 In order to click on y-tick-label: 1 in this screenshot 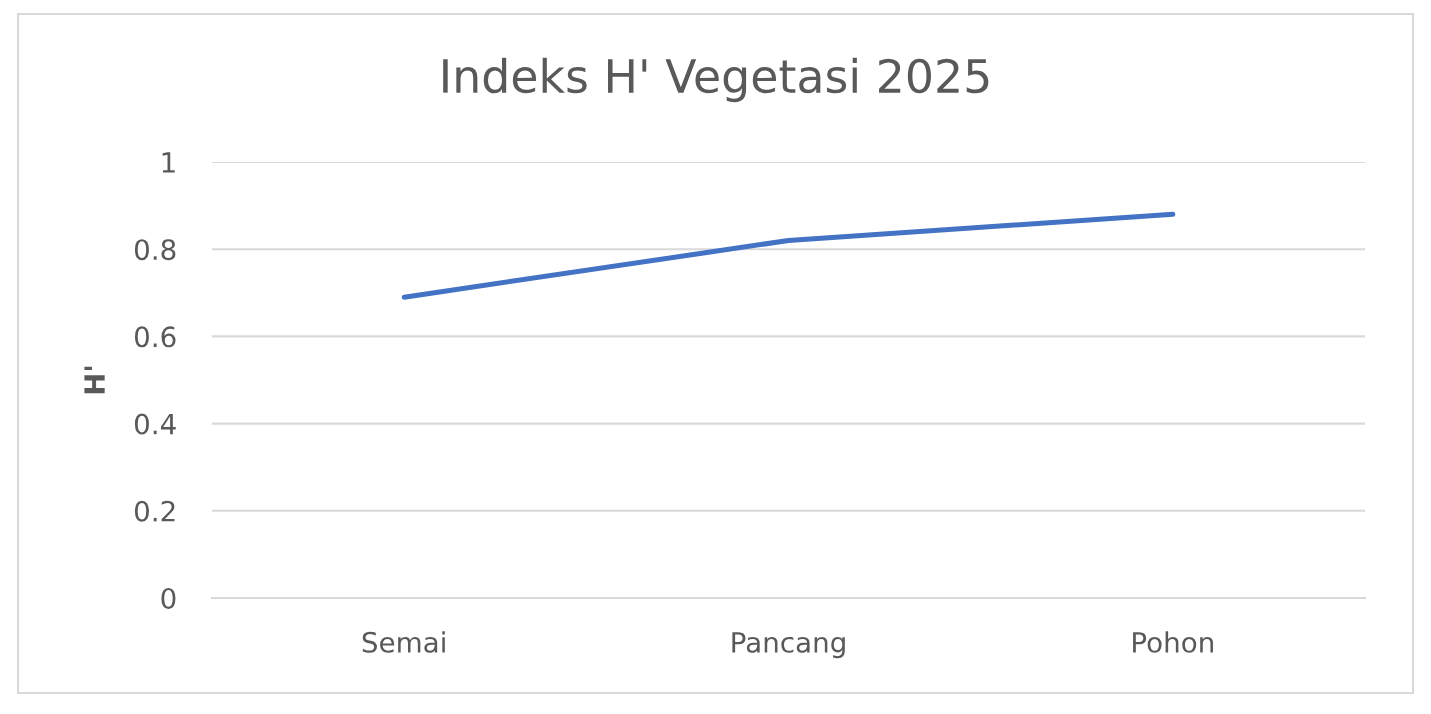, I will do `click(168, 162)`.